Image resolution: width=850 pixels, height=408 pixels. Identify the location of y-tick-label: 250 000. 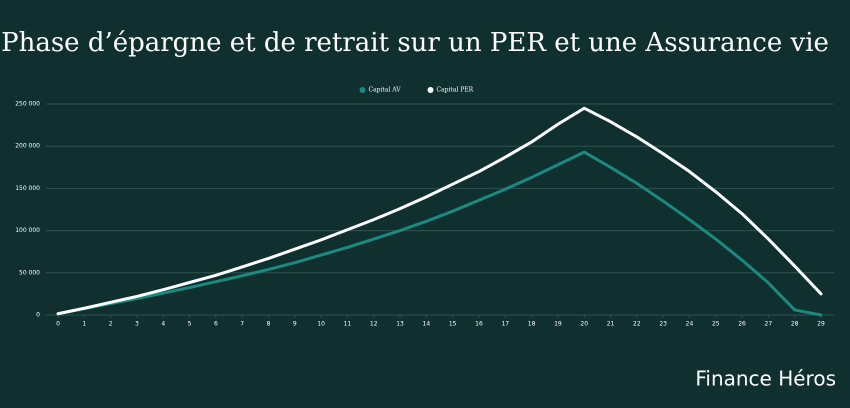
(27, 104).